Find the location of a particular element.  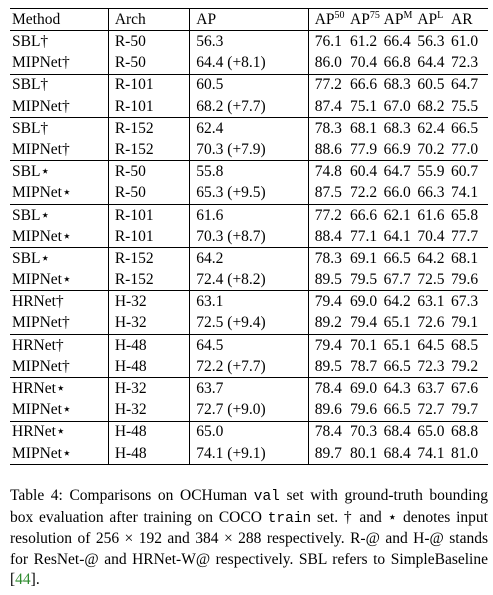

cell-ap: 72.4 (+8.2) is located at coordinates (249, 280).